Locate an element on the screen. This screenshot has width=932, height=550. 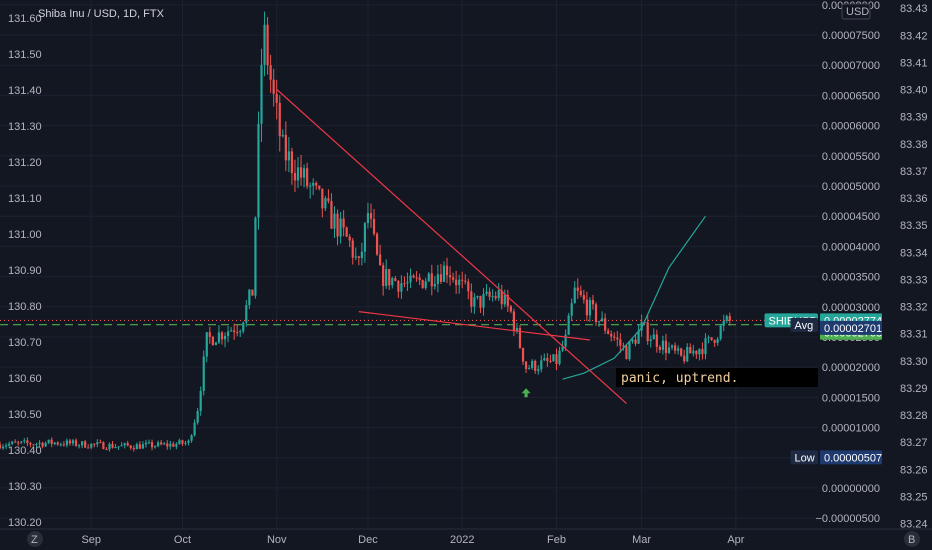
right-axis-tick: 83.34 is located at coordinates (914, 253).